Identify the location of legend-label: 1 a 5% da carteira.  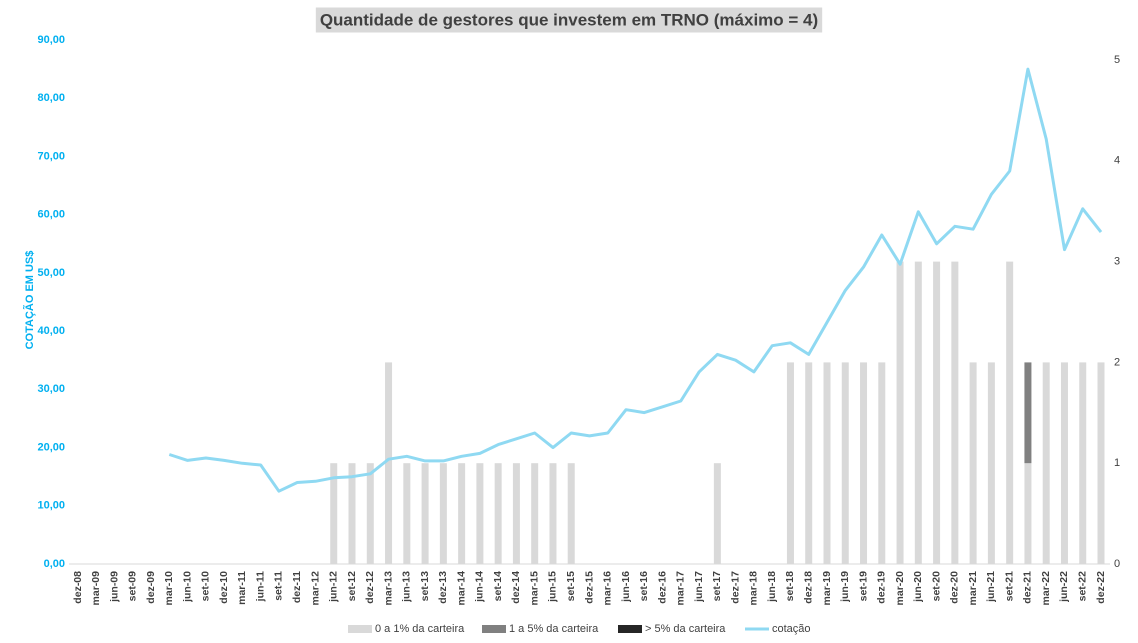
(554, 629).